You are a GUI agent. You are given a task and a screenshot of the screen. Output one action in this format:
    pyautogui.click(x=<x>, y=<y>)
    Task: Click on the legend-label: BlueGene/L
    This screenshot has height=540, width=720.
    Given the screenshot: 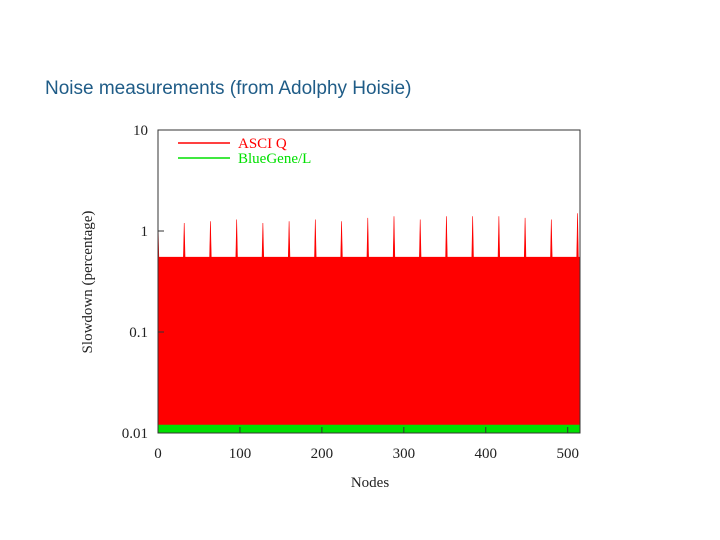 What is the action you would take?
    pyautogui.click(x=274, y=159)
    